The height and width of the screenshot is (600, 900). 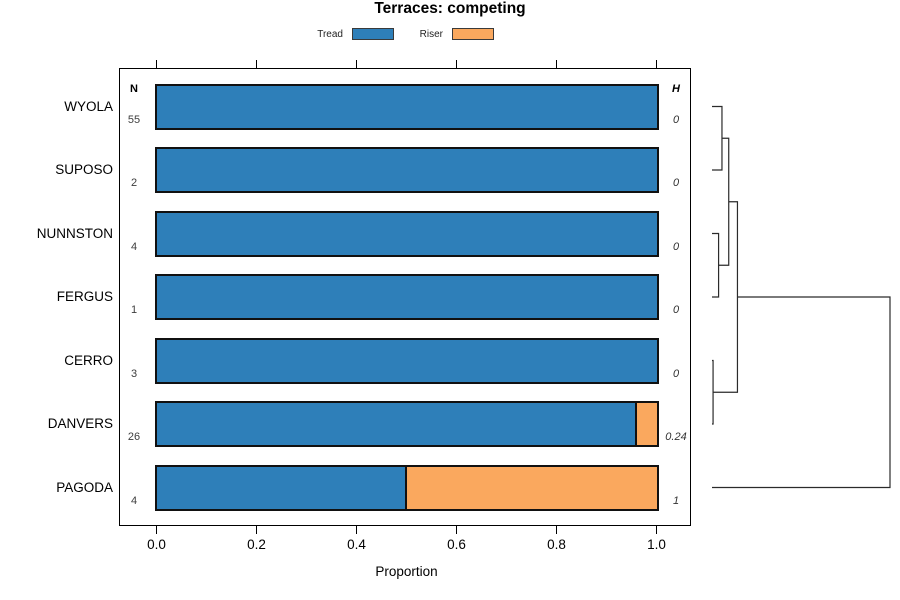 I want to click on bar-row-wyola, so click(x=406, y=106).